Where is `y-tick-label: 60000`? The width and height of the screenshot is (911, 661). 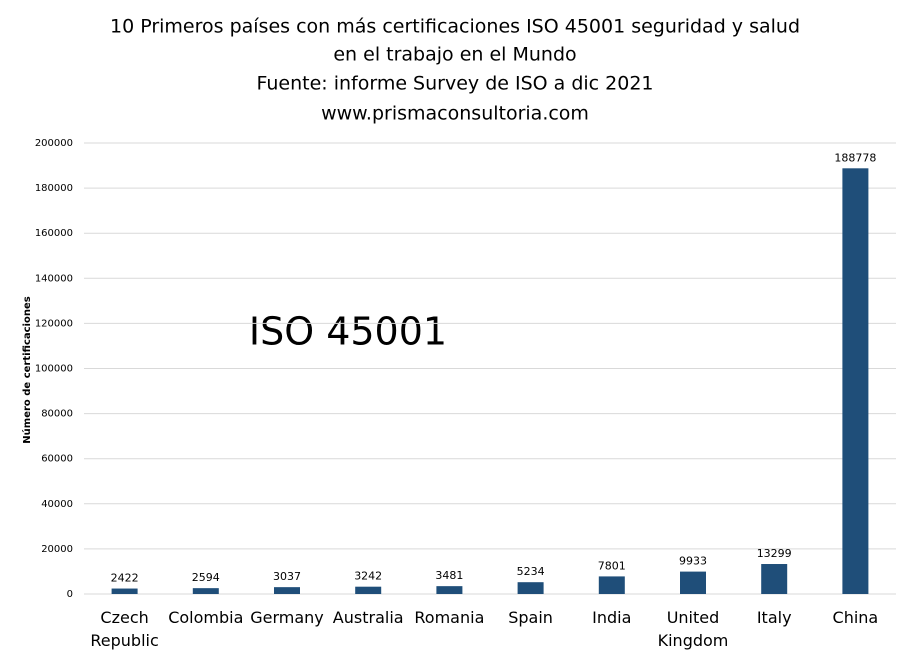
y-tick-label: 60000 is located at coordinates (57, 459).